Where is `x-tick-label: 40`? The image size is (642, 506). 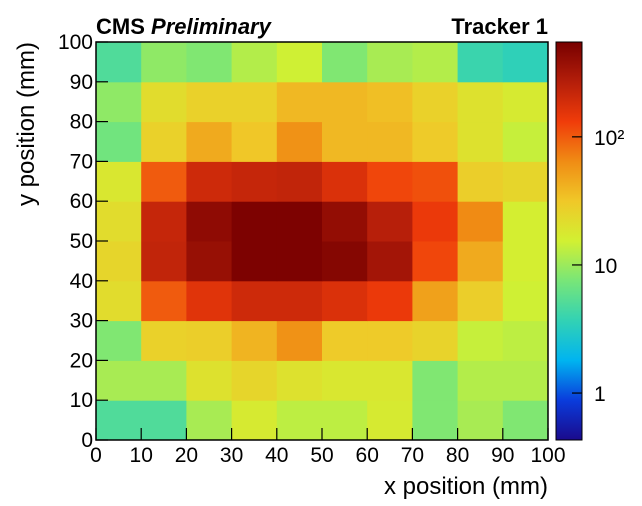 x-tick-label: 40 is located at coordinates (276, 455).